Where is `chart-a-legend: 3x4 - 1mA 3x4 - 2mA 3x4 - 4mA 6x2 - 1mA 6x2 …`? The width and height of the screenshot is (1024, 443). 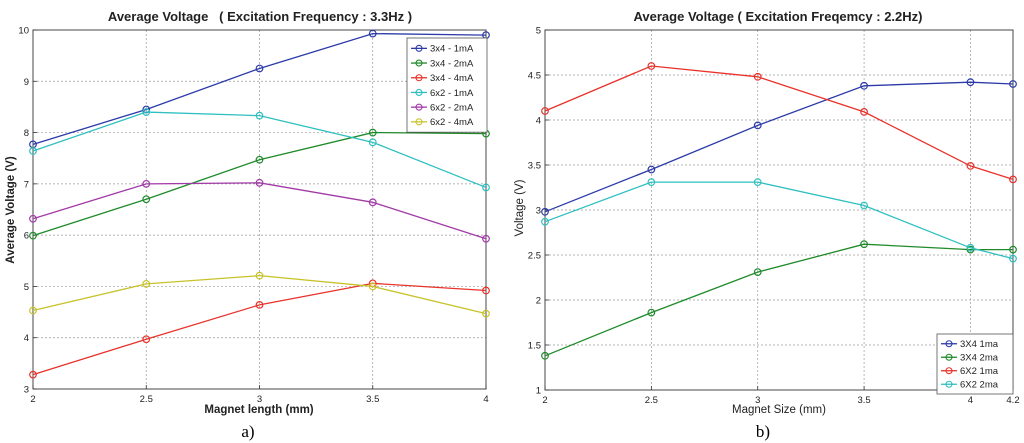
chart-a-legend: 3x4 - 1mA 3x4 - 2mA 3x4 - 4mA 6x2 - 1mA 6x2 … is located at coordinates (447, 85).